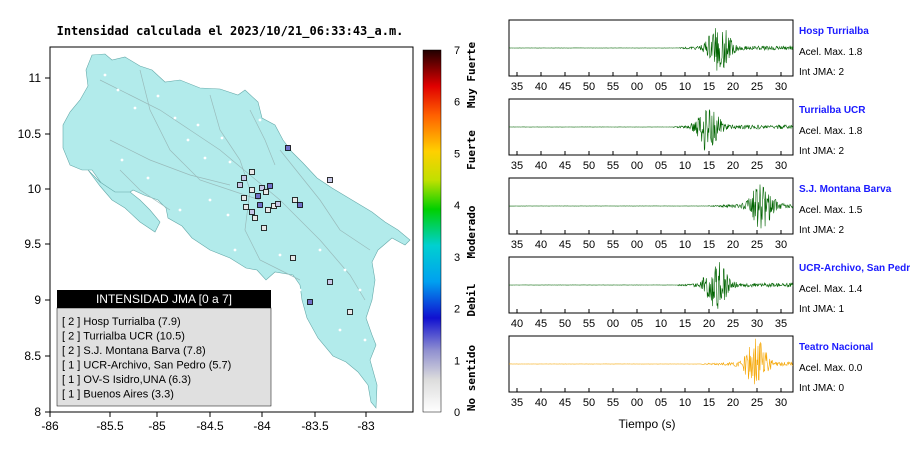 This screenshot has height=460, width=910. Describe the element at coordinates (32, 244) in the screenshot. I see `map-y-tick-label: 9.5` at that location.